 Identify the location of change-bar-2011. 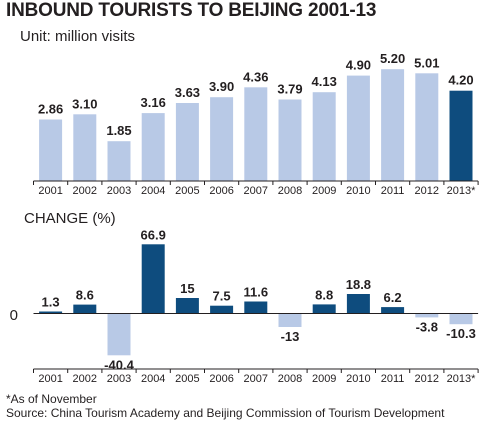
(393, 310).